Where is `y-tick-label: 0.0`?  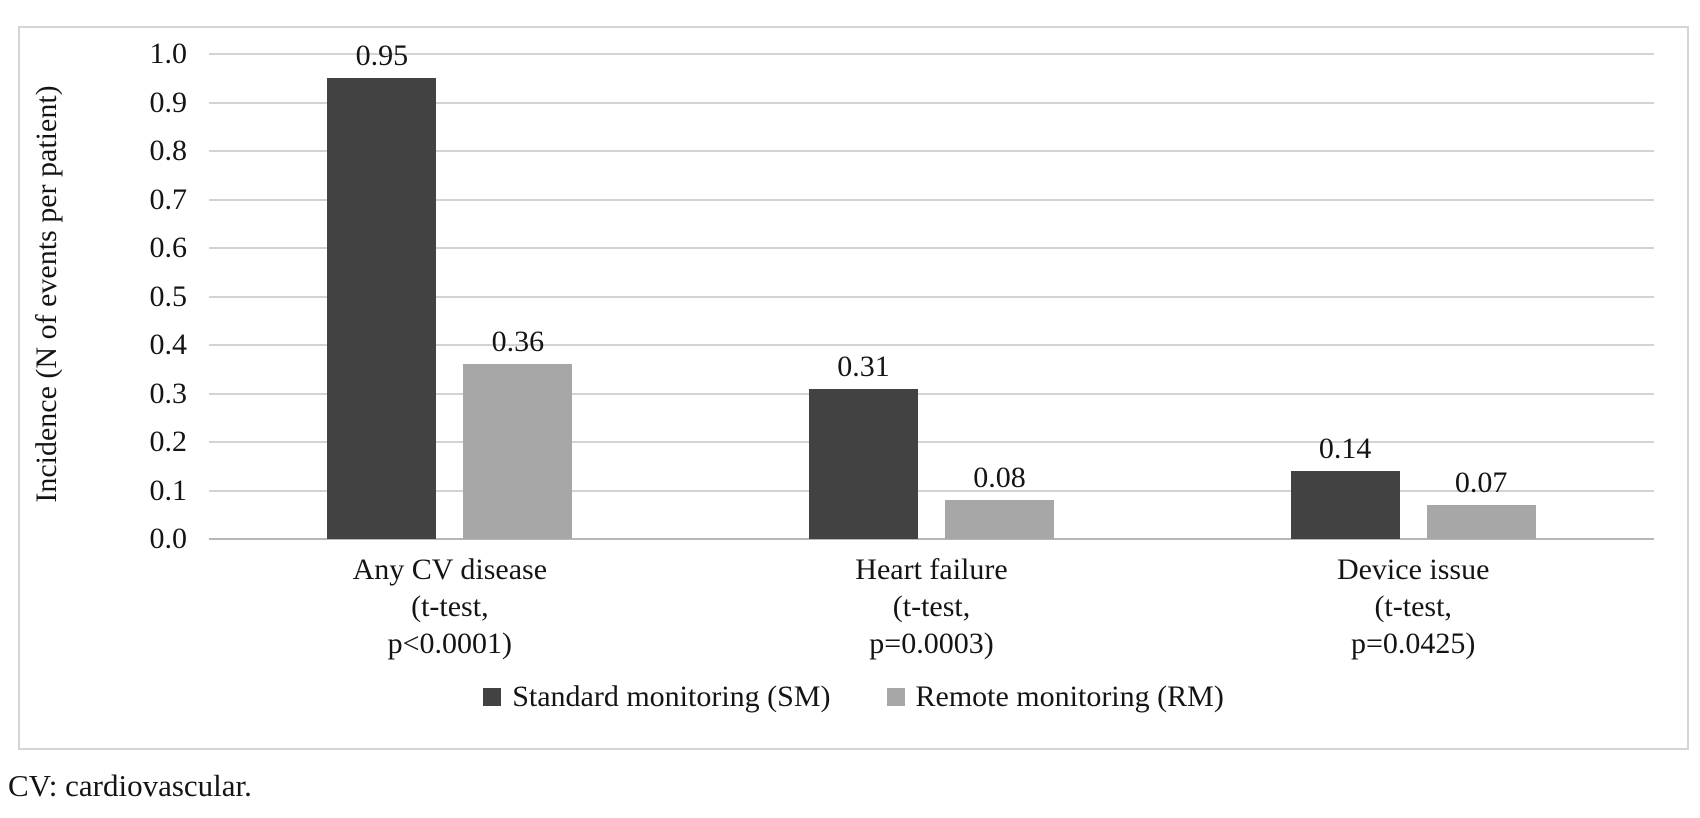
y-tick-label: 0.0 is located at coordinates (168, 538).